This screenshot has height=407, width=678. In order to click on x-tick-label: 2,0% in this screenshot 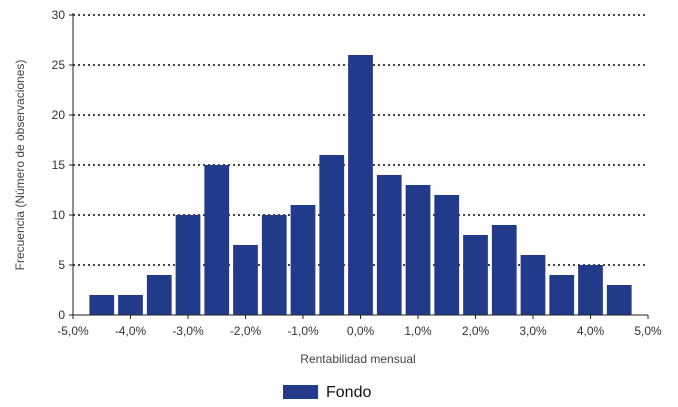, I will do `click(476, 331)`.